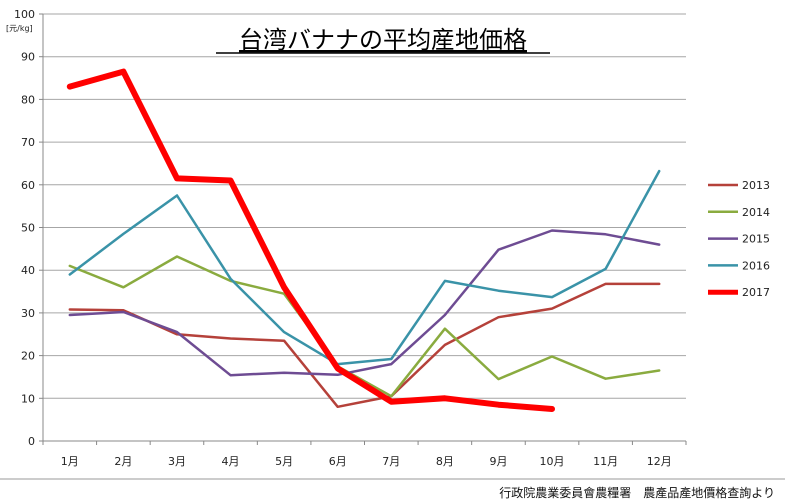 Image resolution: width=785 pixels, height=502 pixels. What do you see at coordinates (28, 57) in the screenshot?
I see `y-tick-label: 90` at bounding box center [28, 57].